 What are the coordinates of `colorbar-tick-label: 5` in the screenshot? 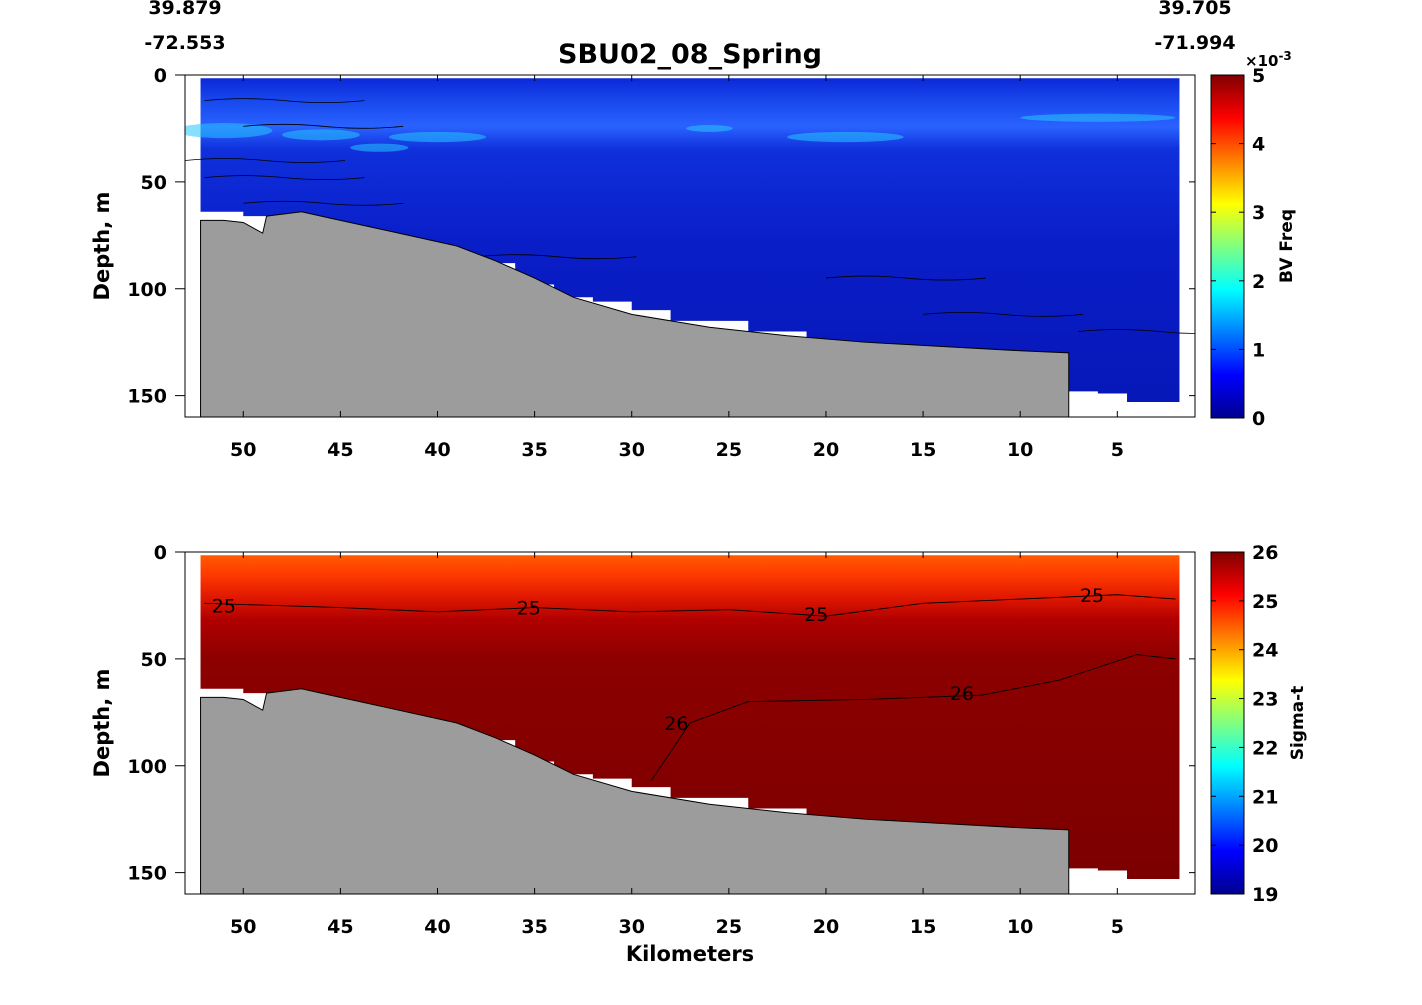 It's located at (1258, 76).